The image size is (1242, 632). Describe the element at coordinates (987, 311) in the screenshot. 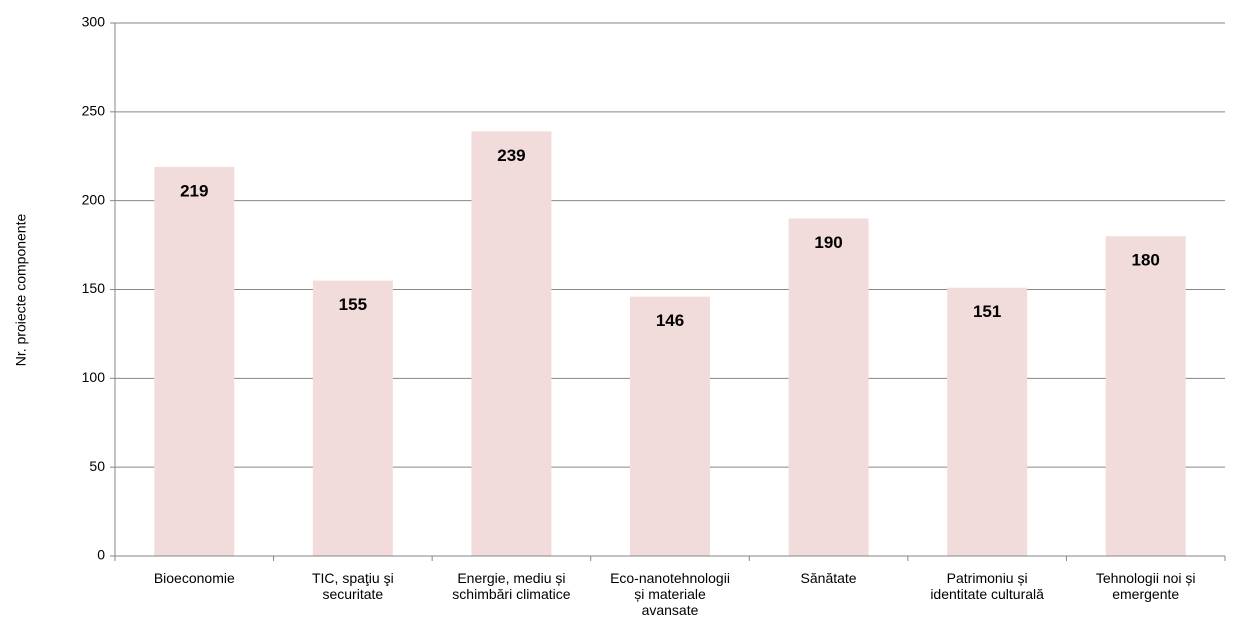

I see `value-label: 151` at that location.